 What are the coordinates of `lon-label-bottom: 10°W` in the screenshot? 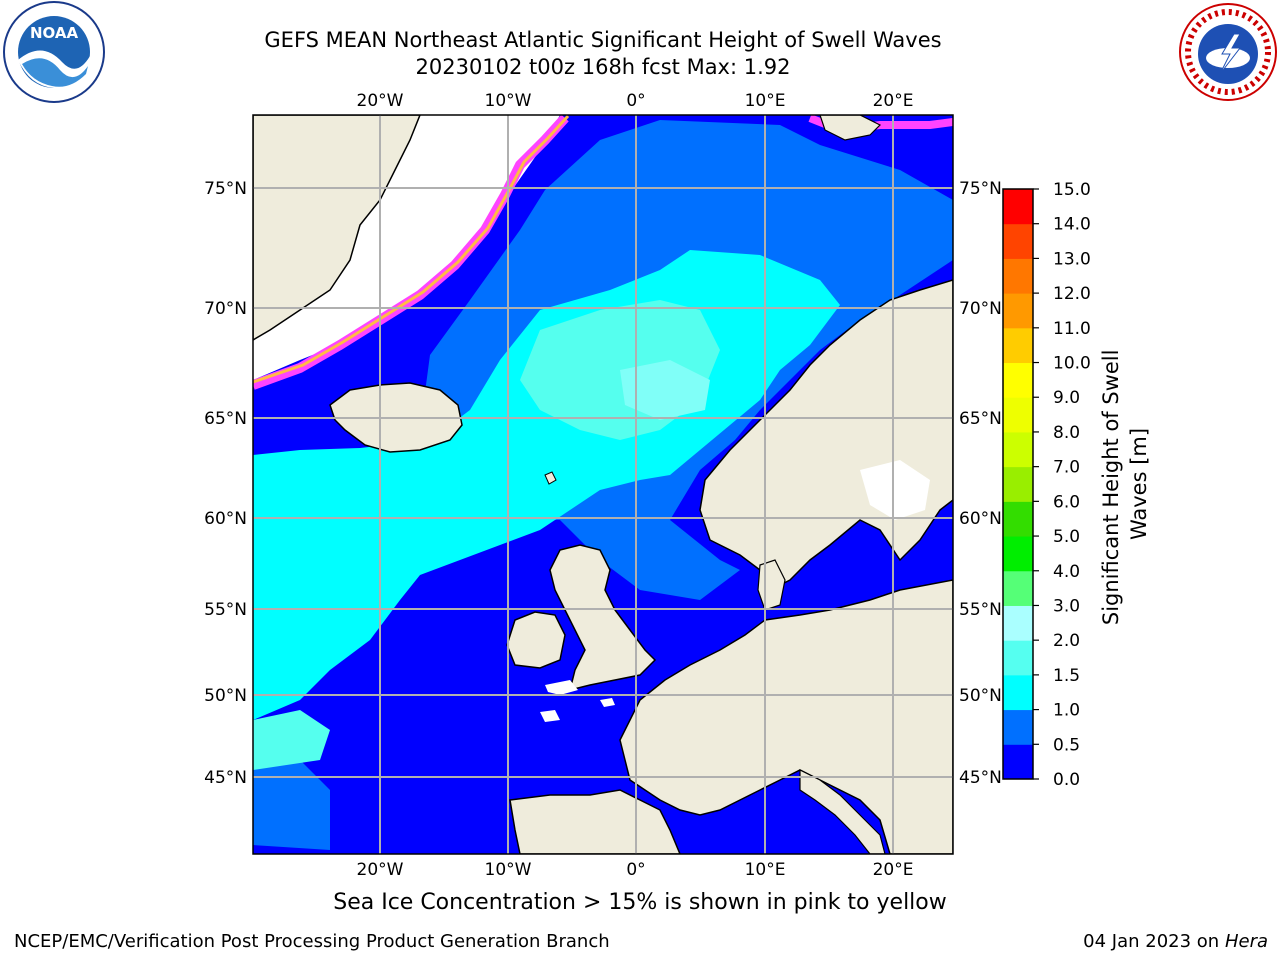 It's located at (508, 870).